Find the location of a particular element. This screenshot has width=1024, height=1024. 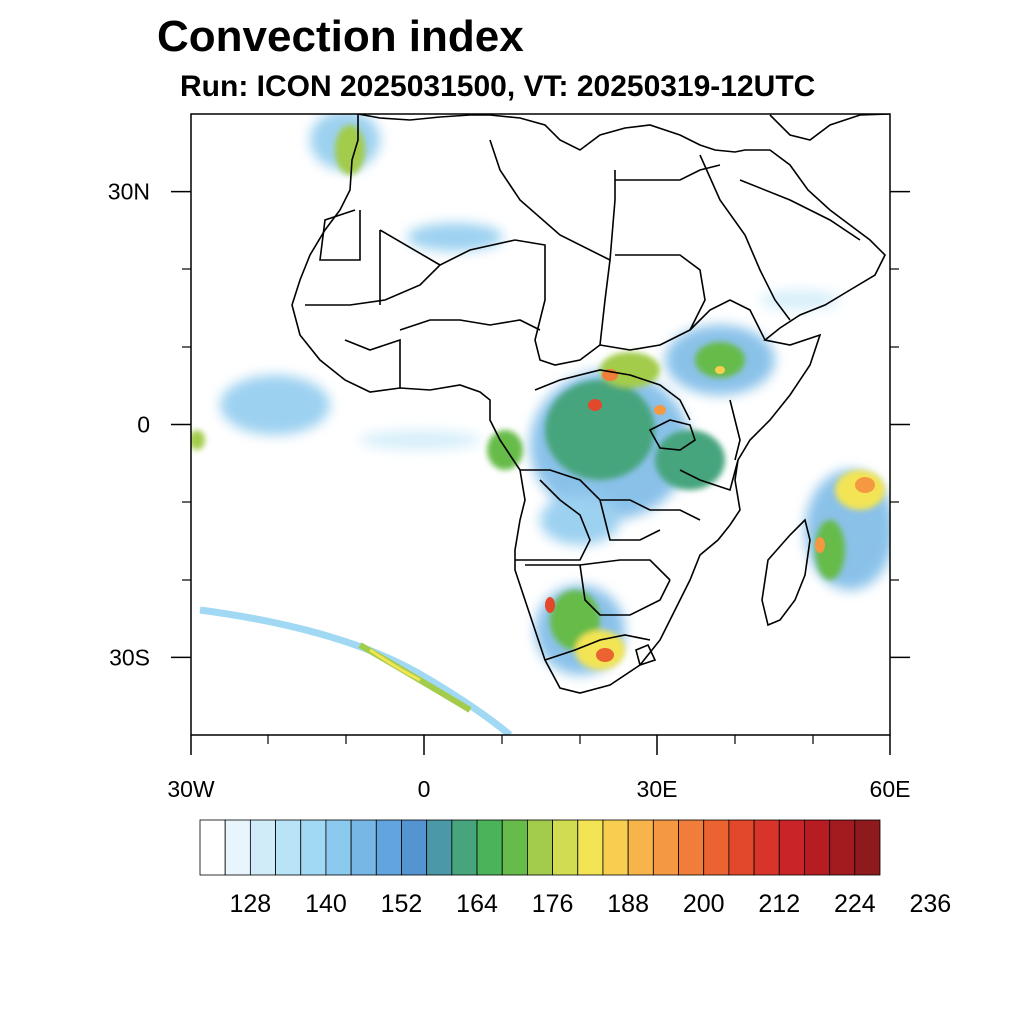

lat-tick-label: 30N is located at coordinates (129, 192).